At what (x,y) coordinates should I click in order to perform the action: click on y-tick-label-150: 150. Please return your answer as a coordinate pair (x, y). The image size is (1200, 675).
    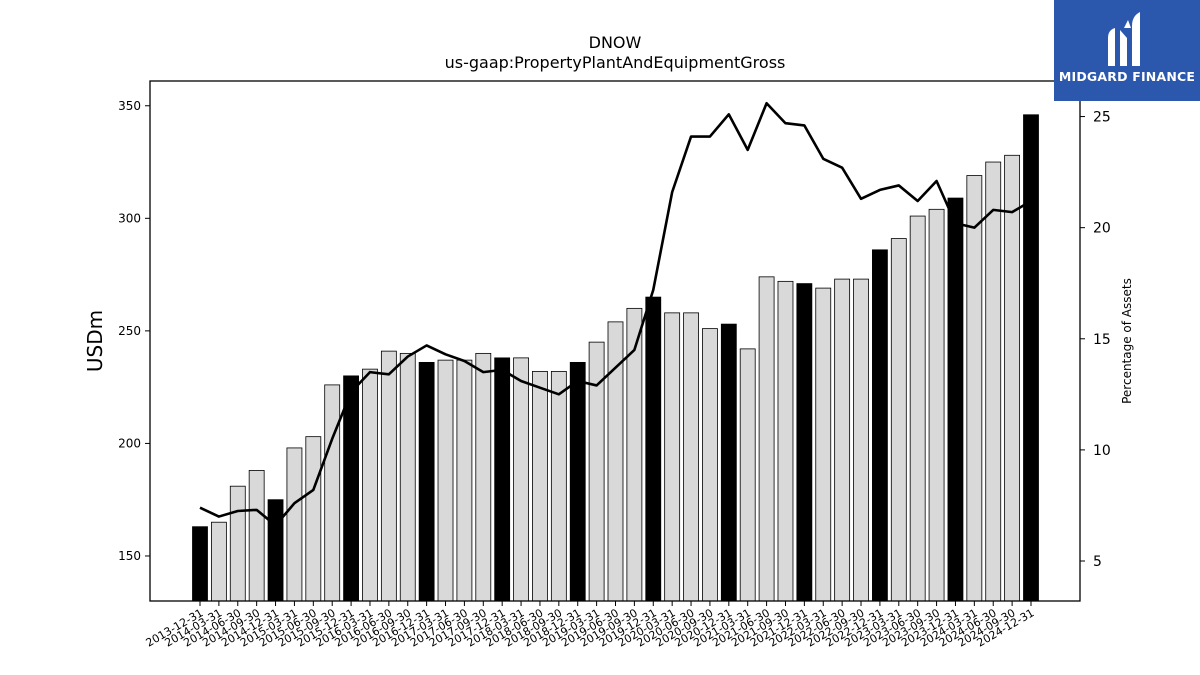
    Looking at the image, I should click on (129, 556).